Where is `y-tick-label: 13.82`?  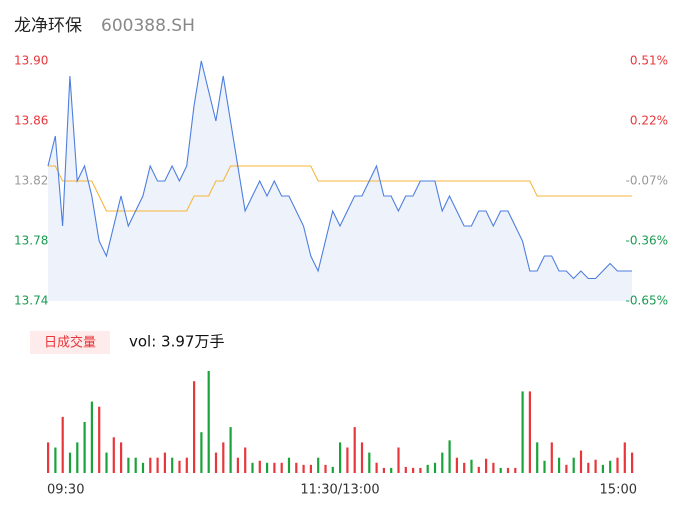 y-tick-label: 13.82 is located at coordinates (31, 181).